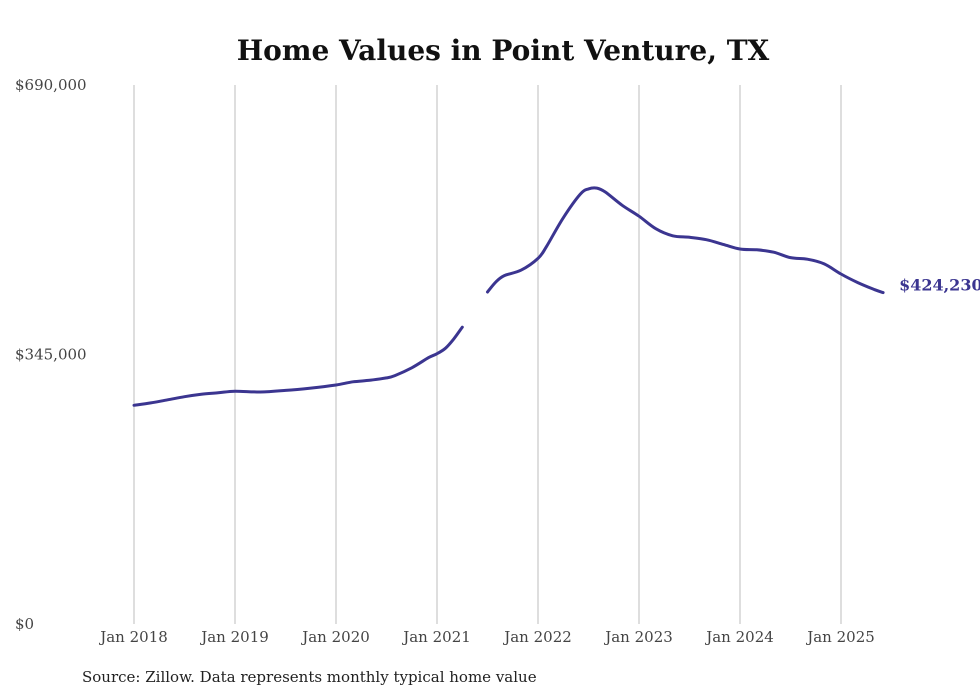 This screenshot has height=699, width=980. Describe the element at coordinates (51, 85) in the screenshot. I see `y-tick-label: $690,000` at that location.